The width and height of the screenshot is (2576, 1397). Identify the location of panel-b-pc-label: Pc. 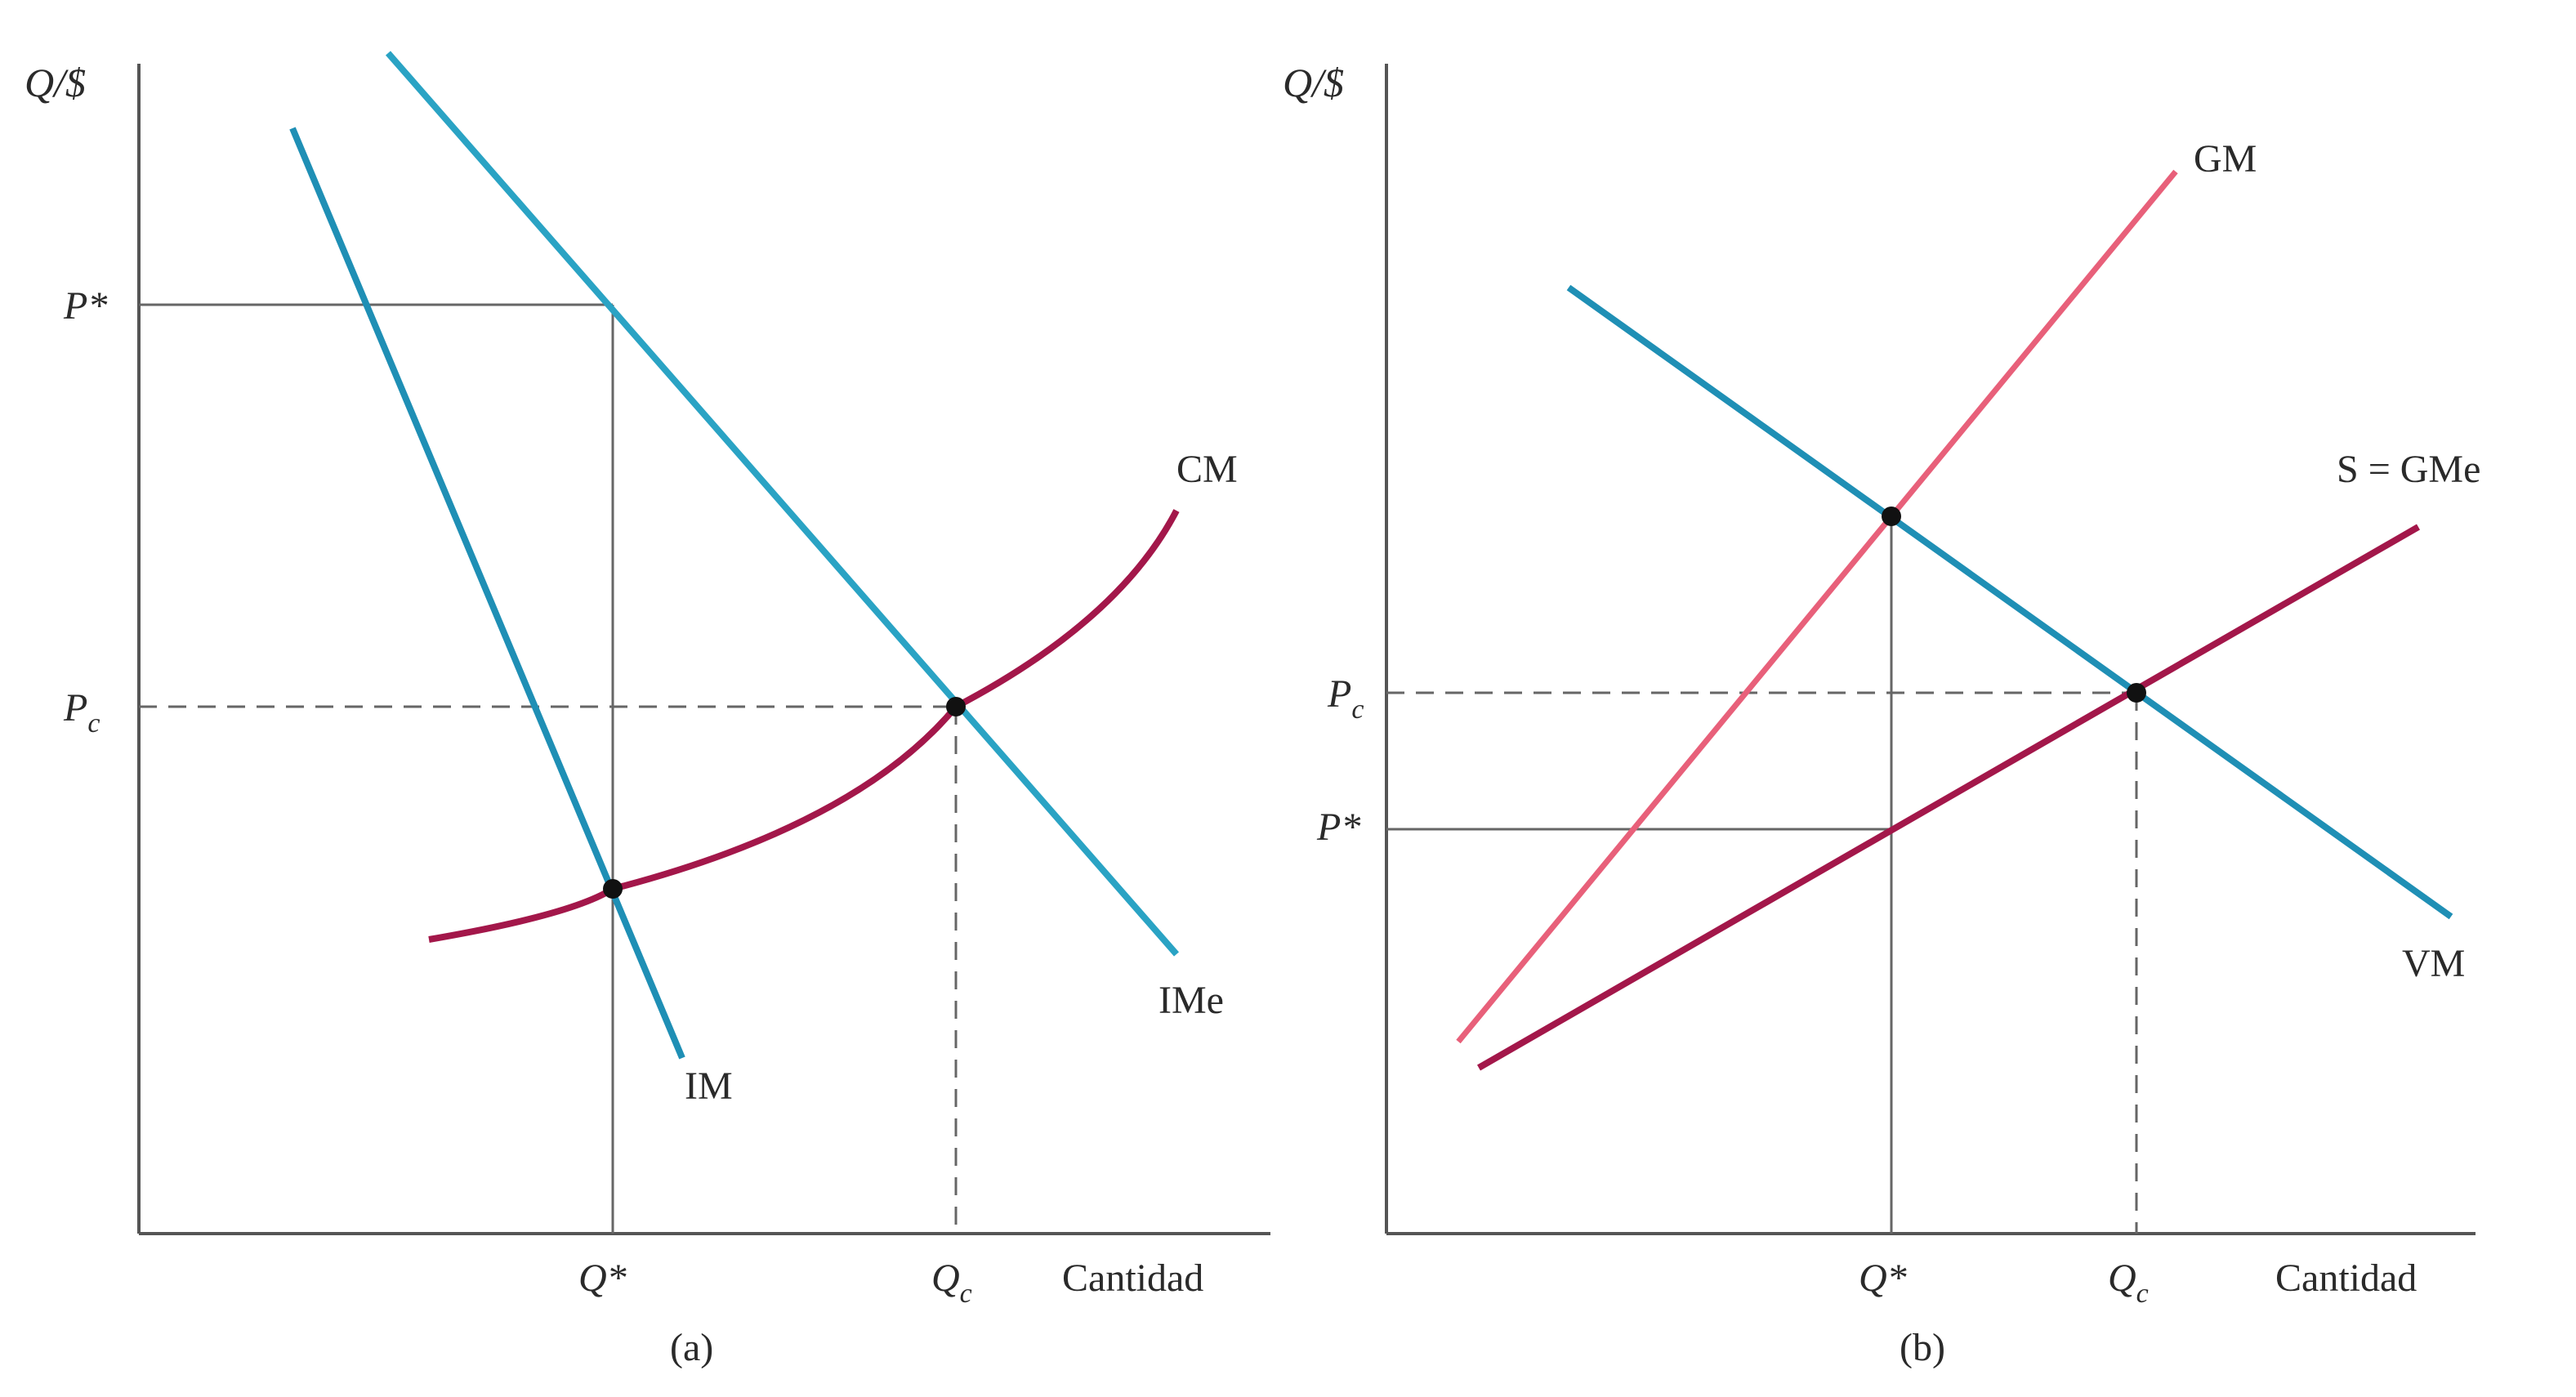
(1346, 698).